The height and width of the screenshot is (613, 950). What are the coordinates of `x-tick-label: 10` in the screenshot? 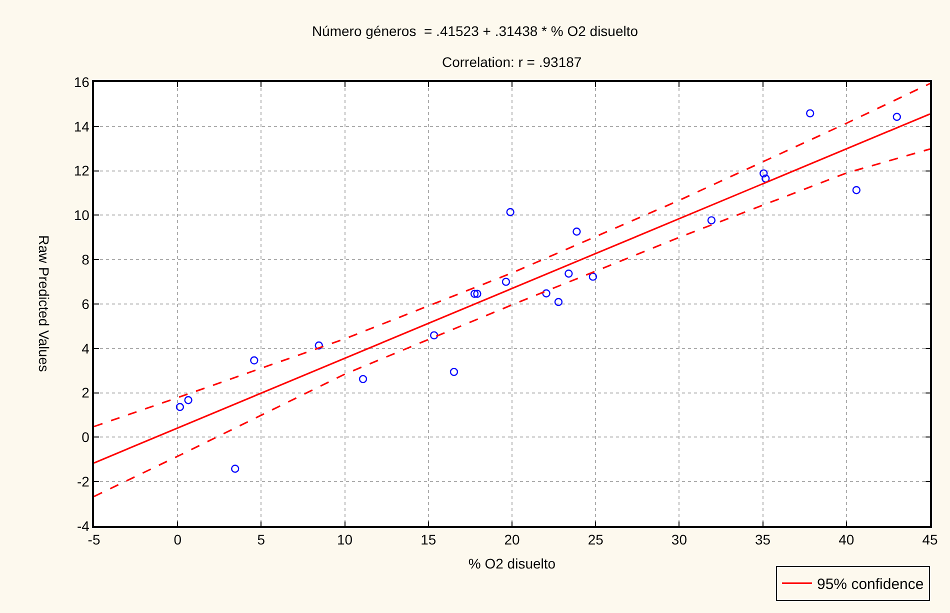 It's located at (345, 540).